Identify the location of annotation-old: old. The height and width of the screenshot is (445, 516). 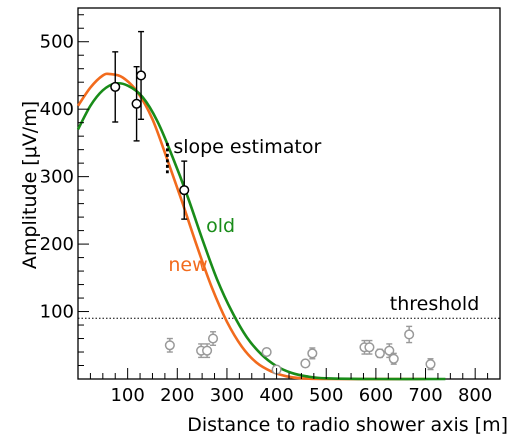
(220, 226).